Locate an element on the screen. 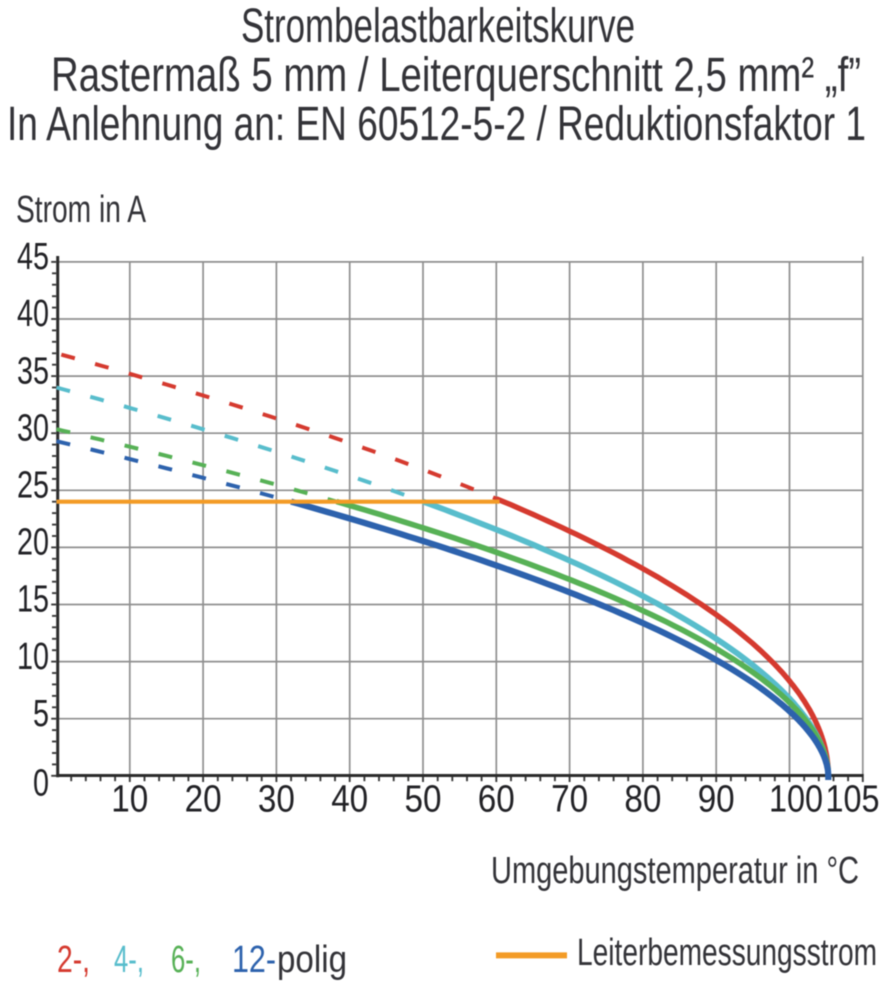  svg-text: 90 is located at coordinates (716, 800).